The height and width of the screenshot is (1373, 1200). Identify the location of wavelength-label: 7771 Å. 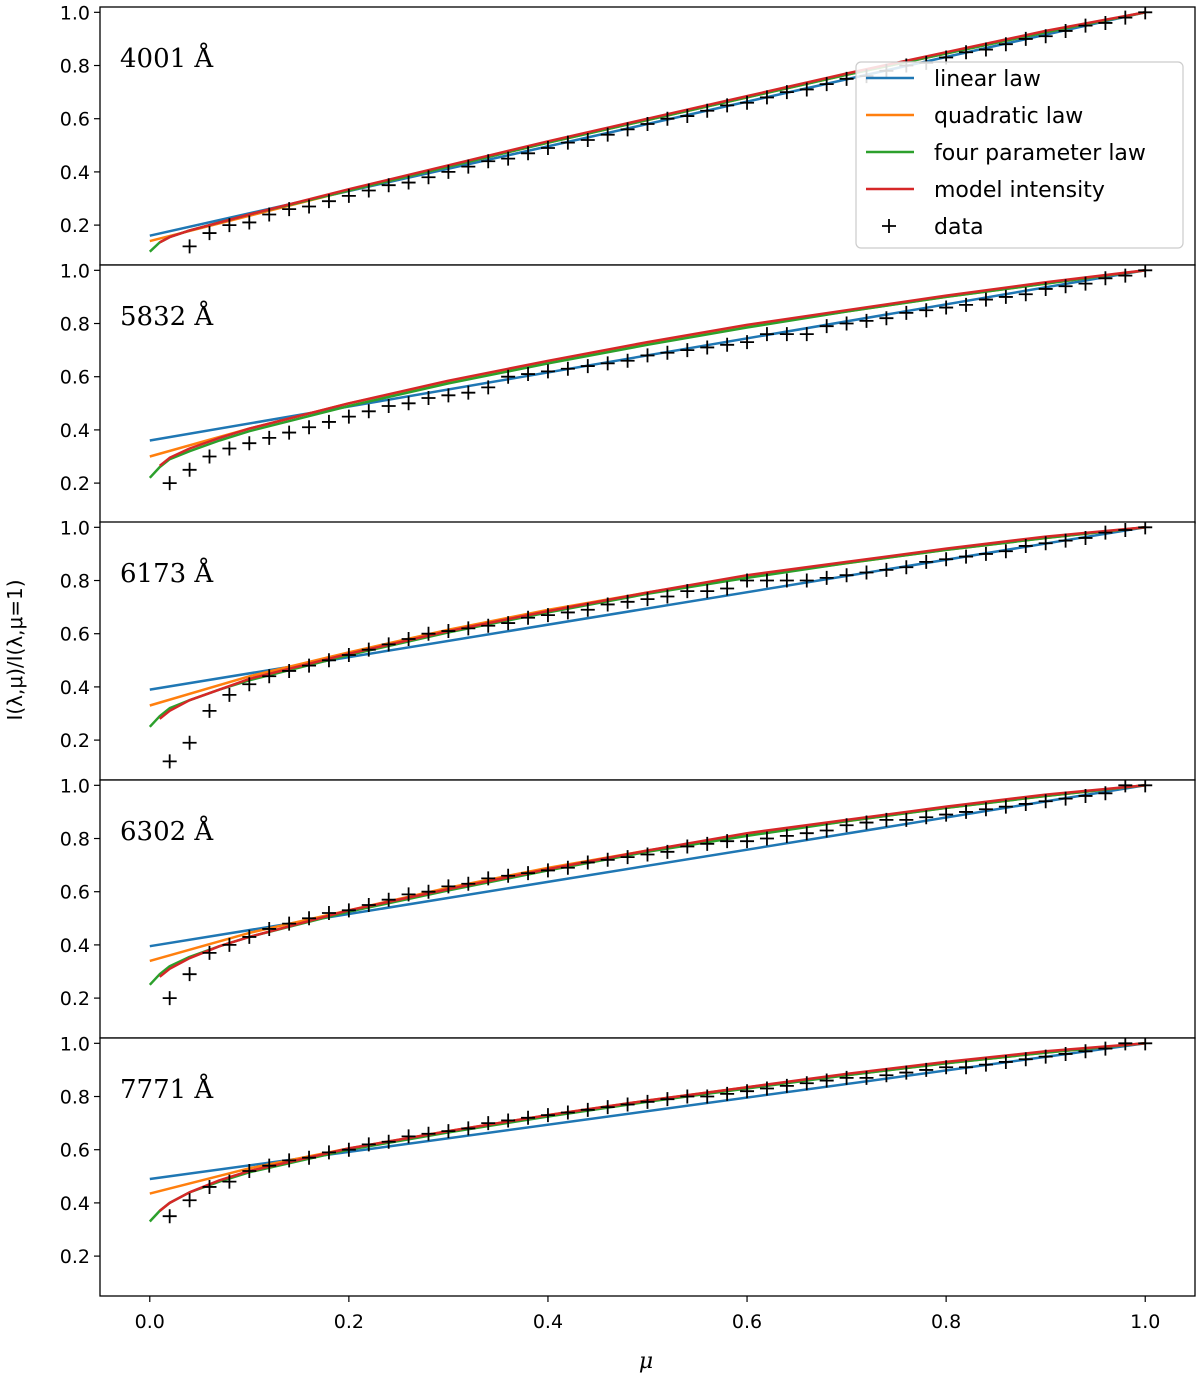
(167, 1089).